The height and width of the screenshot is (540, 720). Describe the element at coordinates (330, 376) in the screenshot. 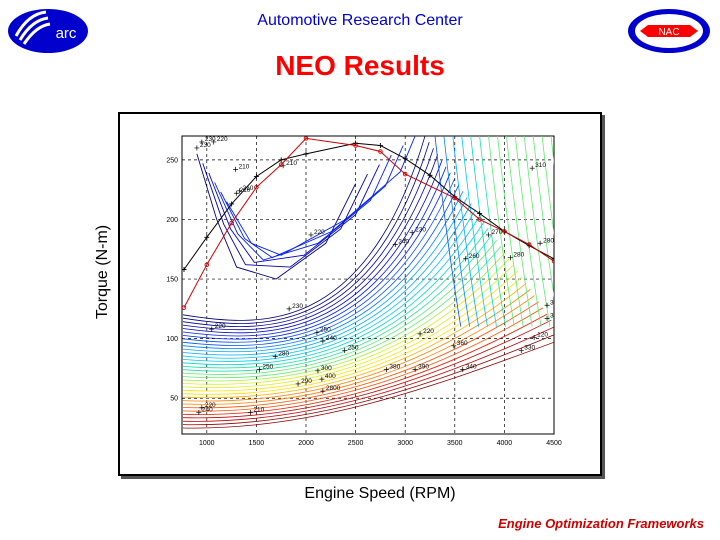

I see `contour-label: 400` at that location.